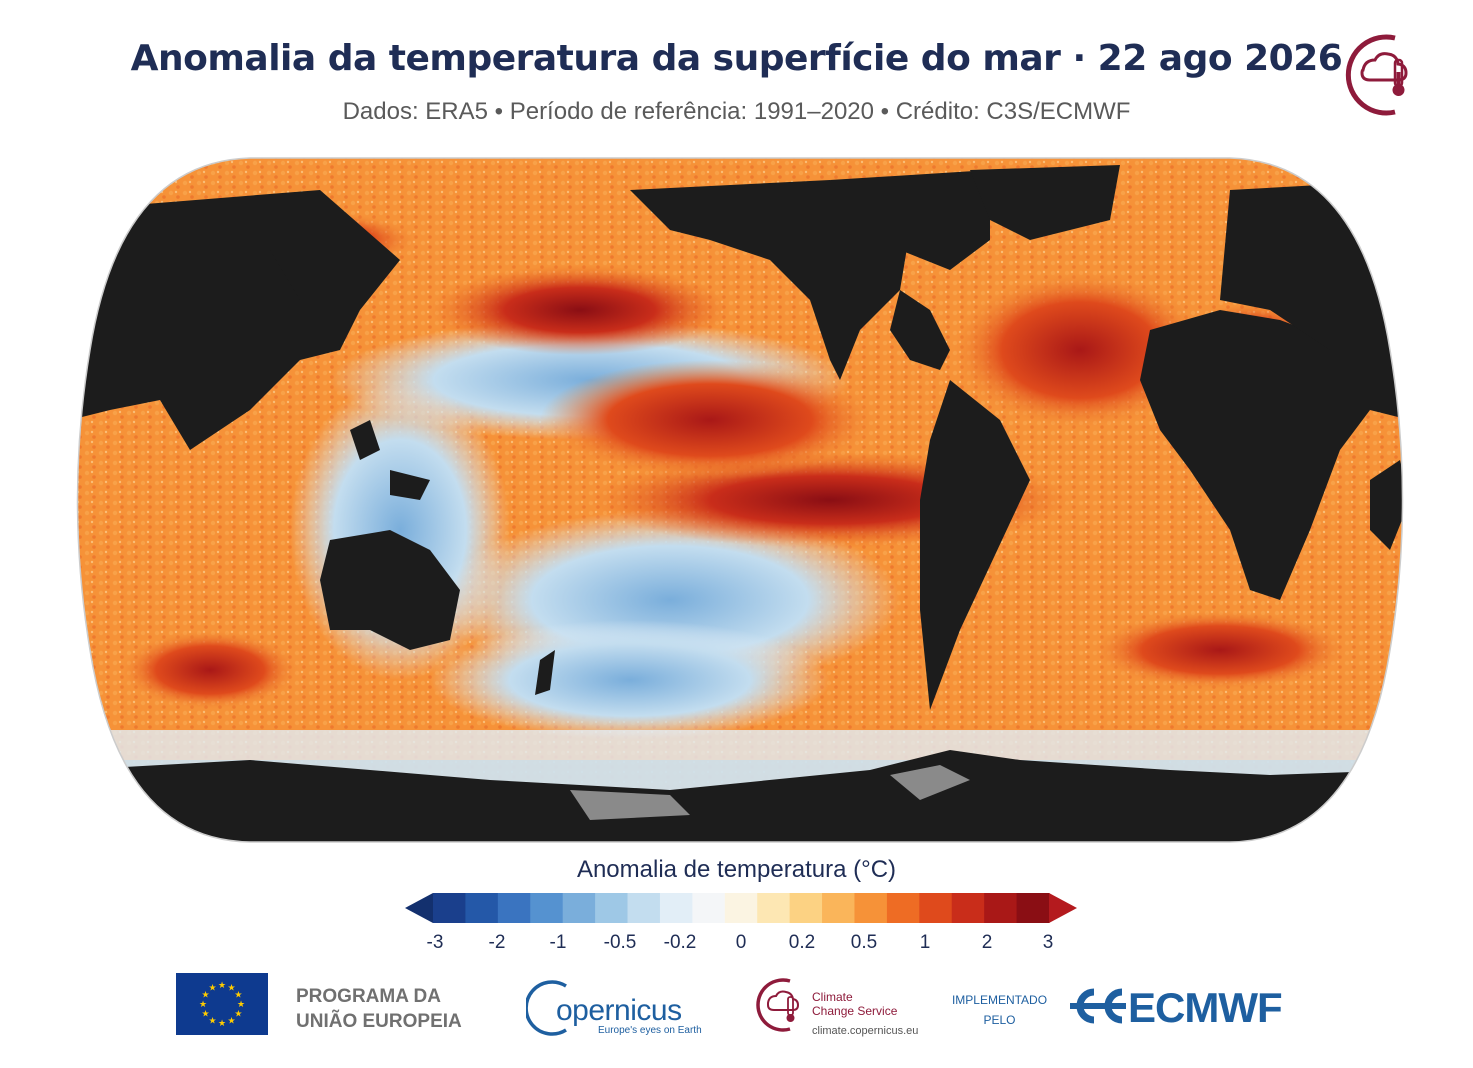  I want to click on c3s-line-1: Climate, so click(832, 997).